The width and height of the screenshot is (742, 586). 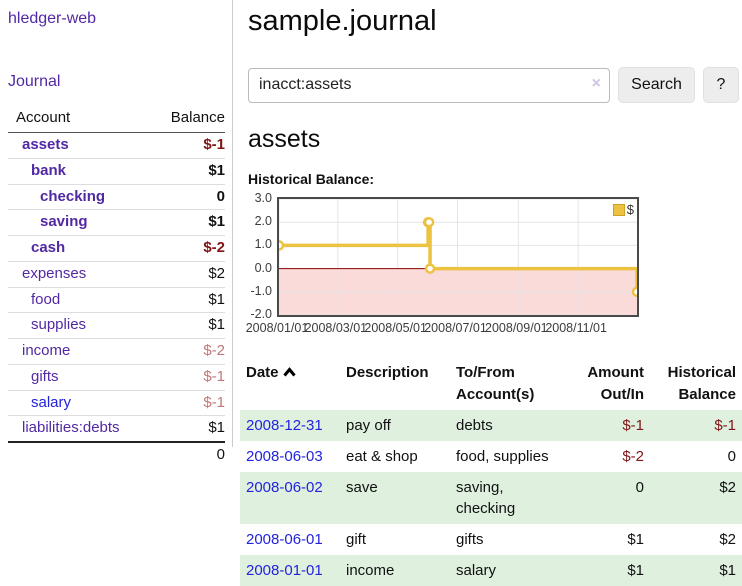 I want to click on page-title: sample.journal, so click(x=342, y=21).